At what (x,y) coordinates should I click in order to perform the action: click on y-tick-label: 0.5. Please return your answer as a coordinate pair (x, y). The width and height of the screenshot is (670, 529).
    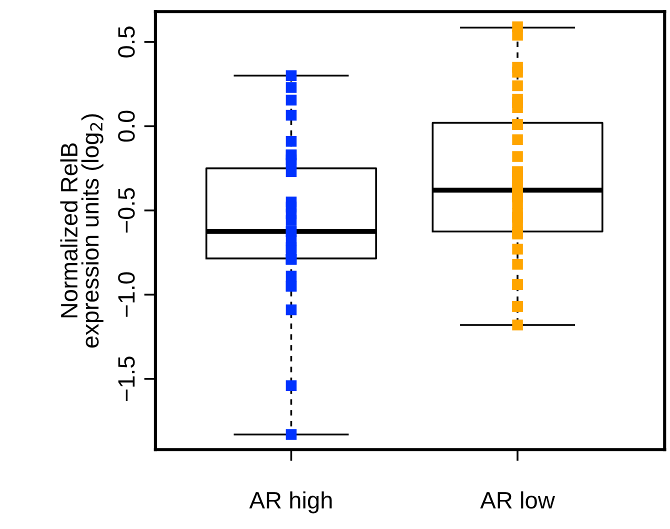
    Looking at the image, I should click on (126, 42).